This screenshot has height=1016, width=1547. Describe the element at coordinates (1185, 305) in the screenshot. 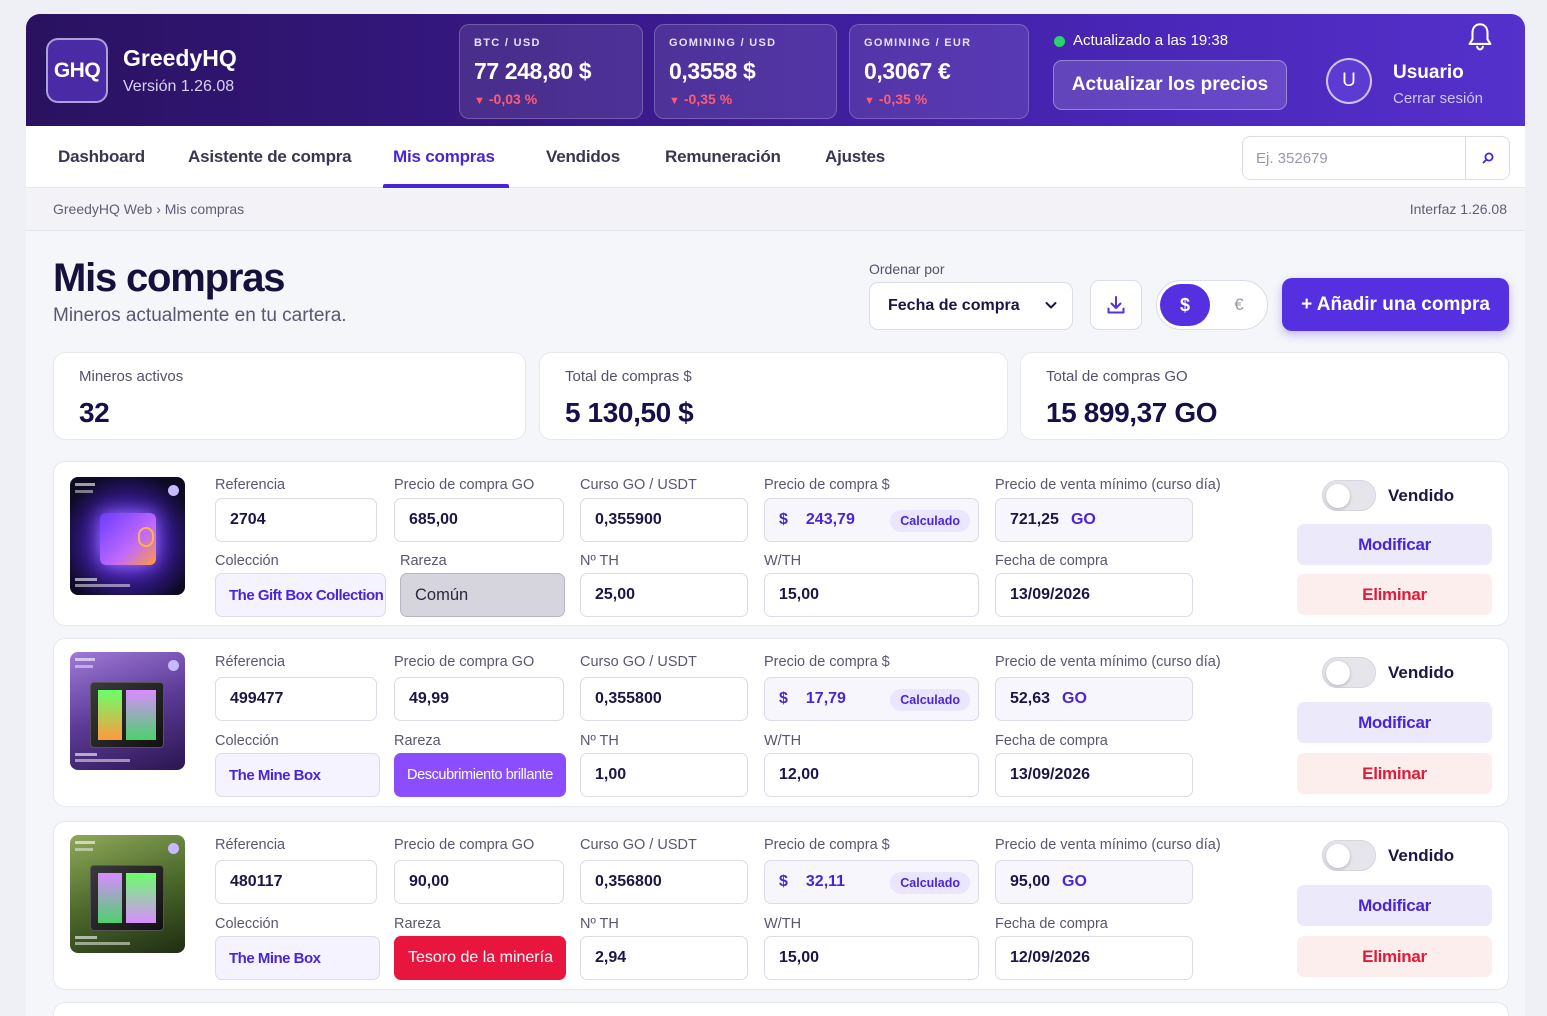

I see `currency-usd-button: $` at that location.